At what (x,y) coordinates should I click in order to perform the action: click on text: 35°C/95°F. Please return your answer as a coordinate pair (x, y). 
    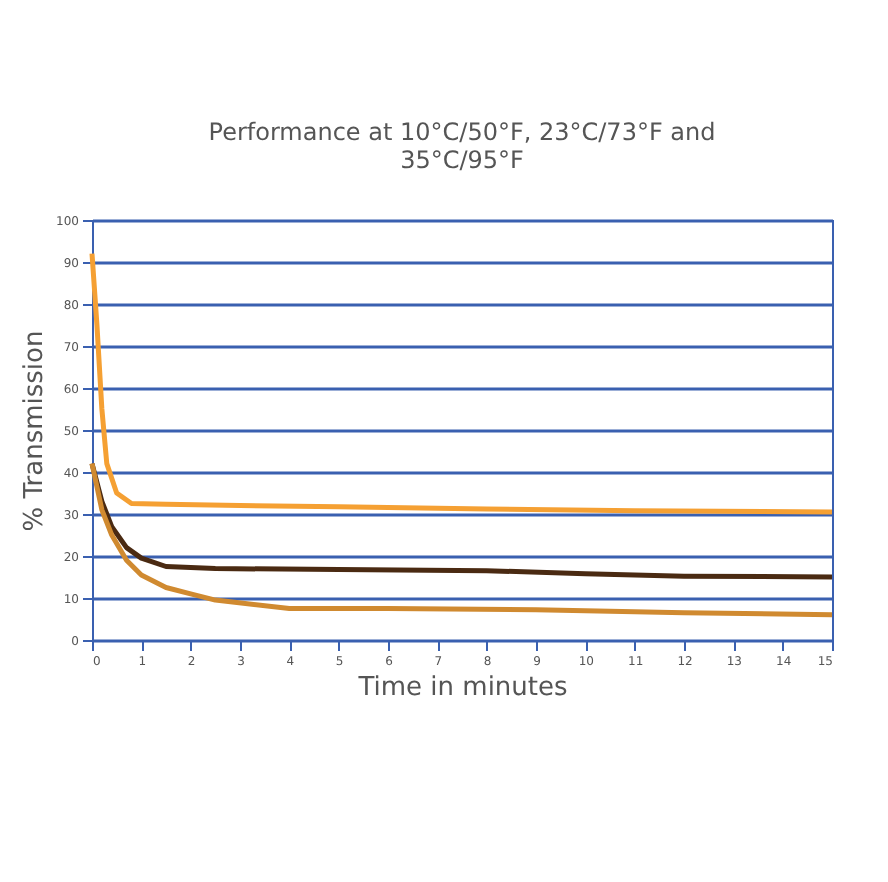
    Looking at the image, I should click on (462, 160).